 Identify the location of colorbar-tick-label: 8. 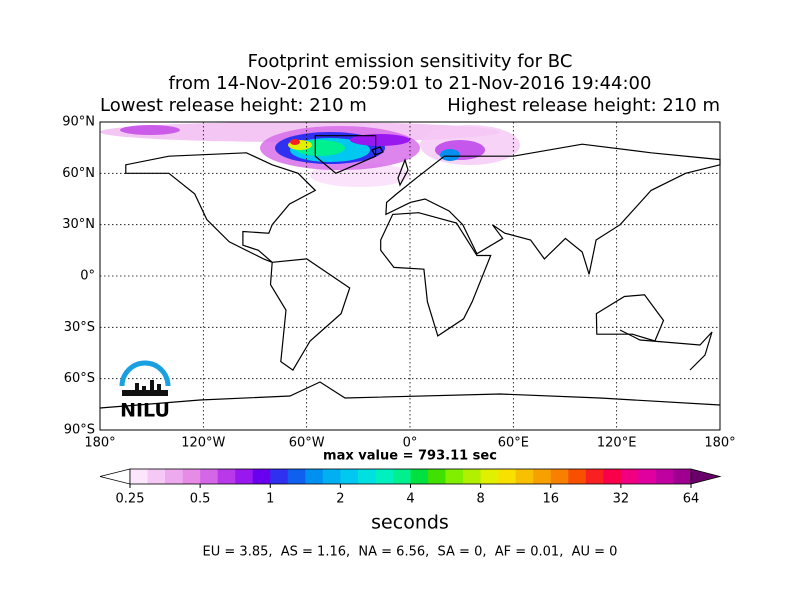
(480, 499).